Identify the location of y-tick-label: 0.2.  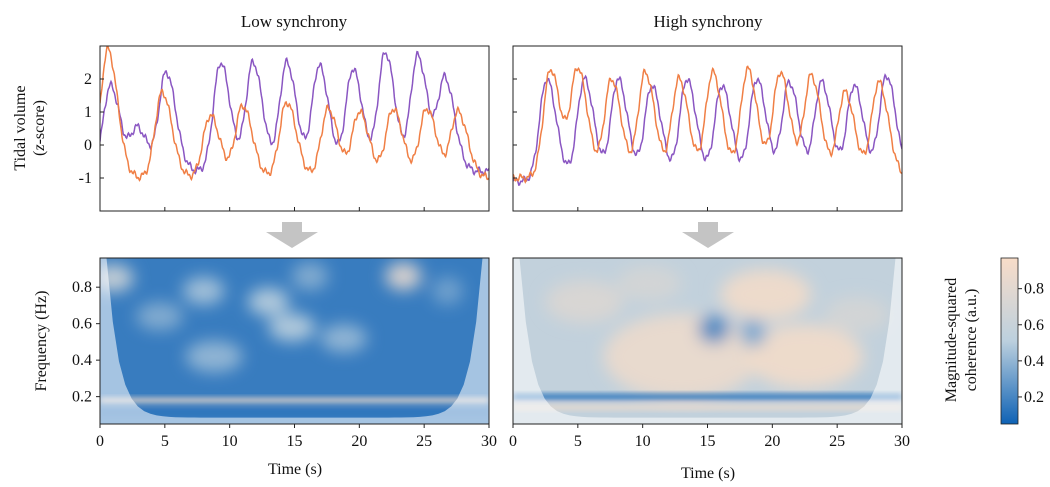
(82, 397).